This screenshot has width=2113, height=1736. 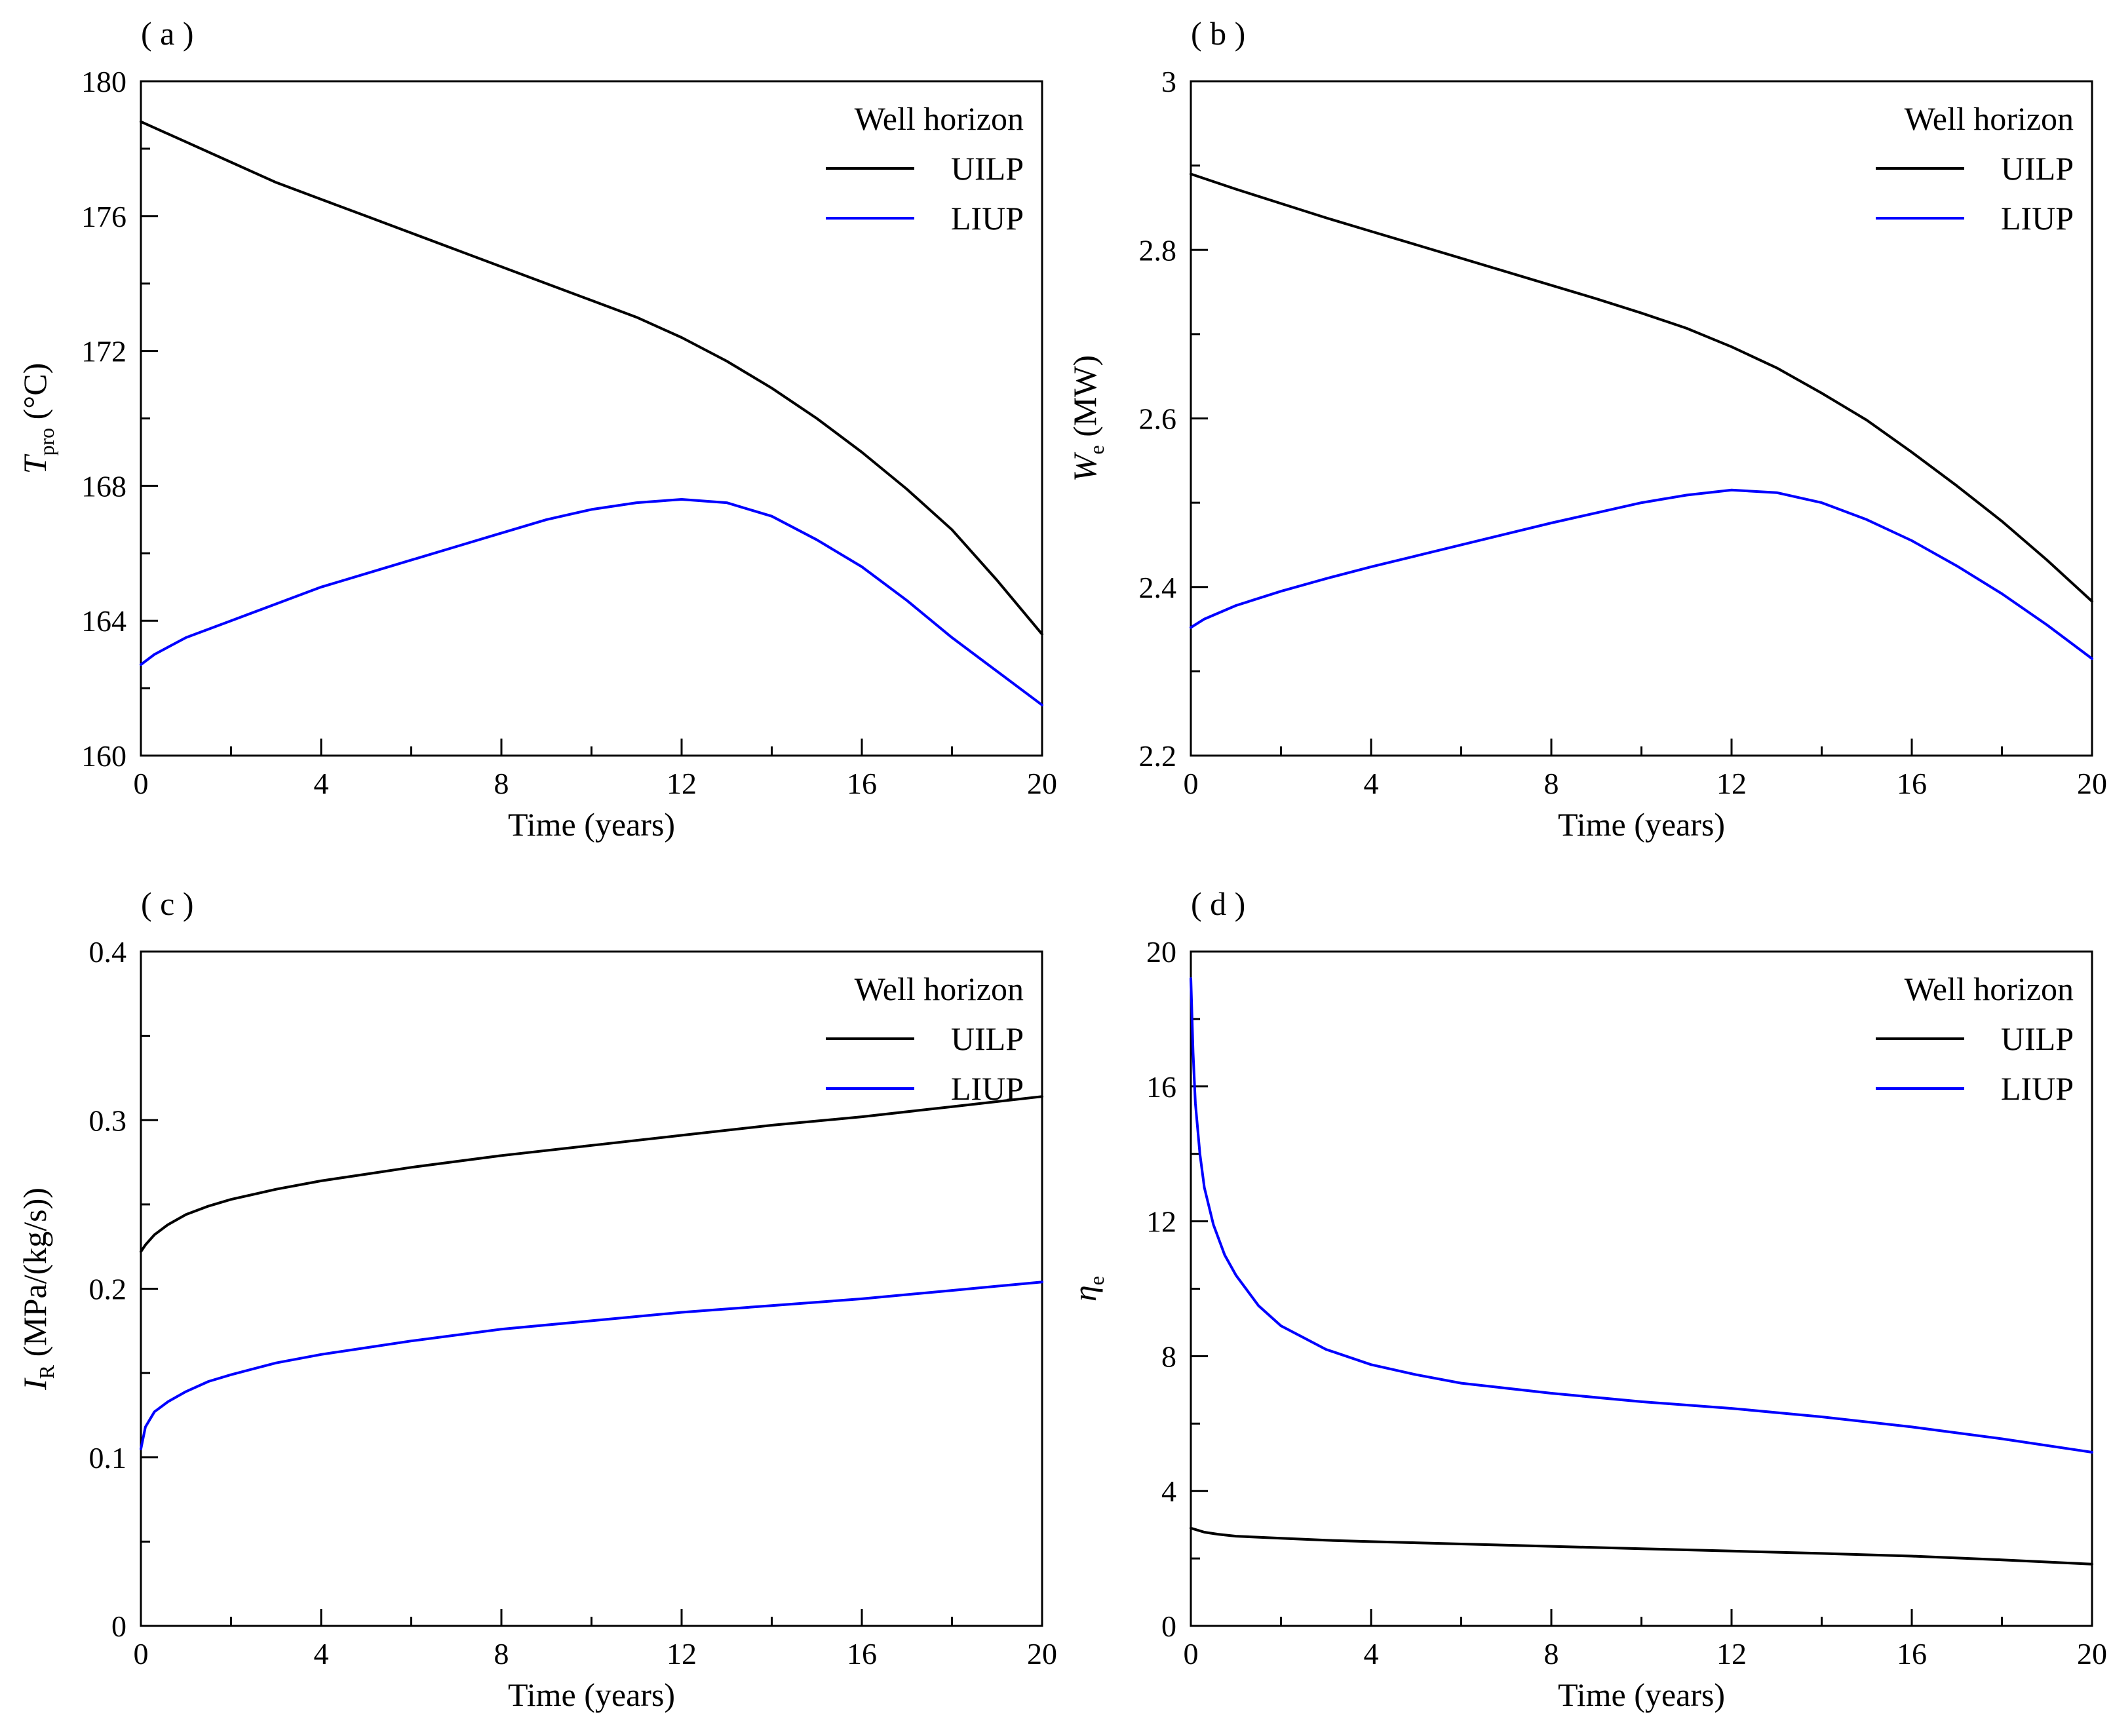 What do you see at coordinates (103, 756) in the screenshot?
I see `y-tick-label: 160` at bounding box center [103, 756].